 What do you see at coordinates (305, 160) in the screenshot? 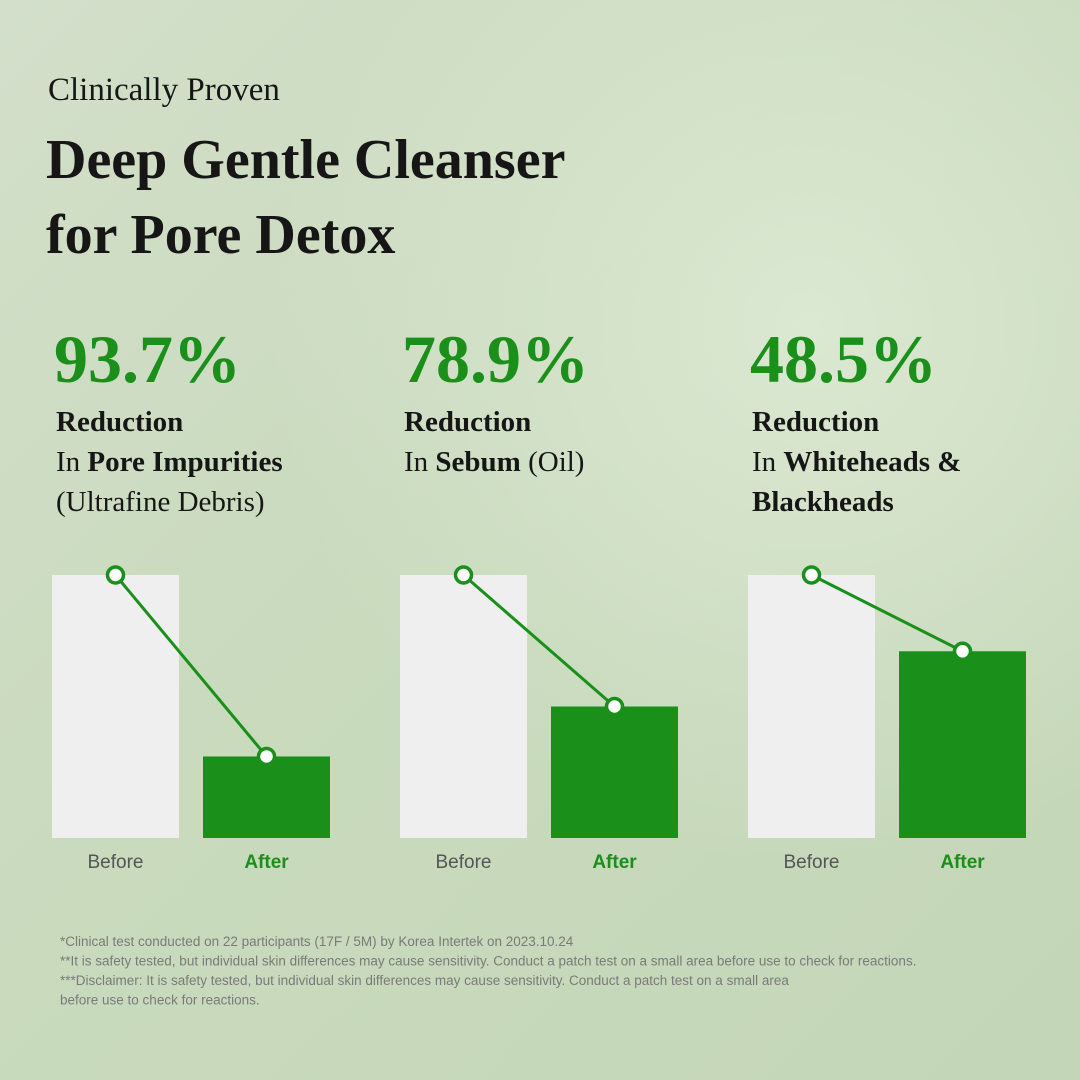
I see `title: Deep Gentle Cleanser` at bounding box center [305, 160].